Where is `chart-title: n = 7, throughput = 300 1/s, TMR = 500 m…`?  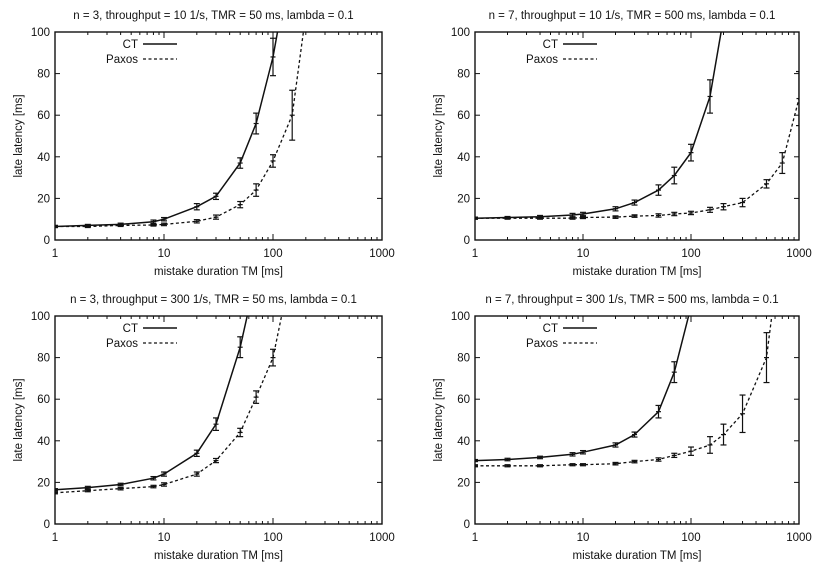 chart-title: n = 7, throughput = 300 1/s, TMR = 500 m… is located at coordinates (631, 300).